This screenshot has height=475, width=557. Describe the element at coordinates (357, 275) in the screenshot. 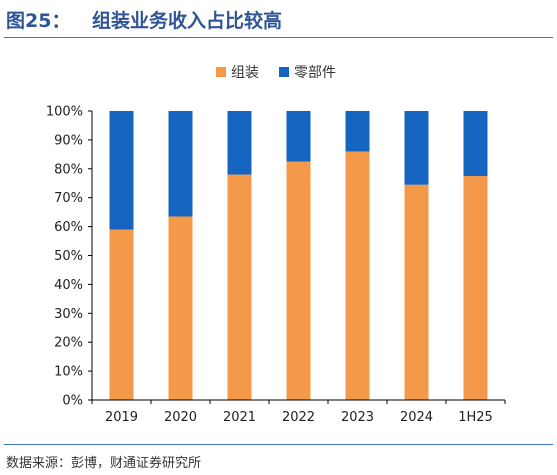

I see `bar-组装-2023` at that location.